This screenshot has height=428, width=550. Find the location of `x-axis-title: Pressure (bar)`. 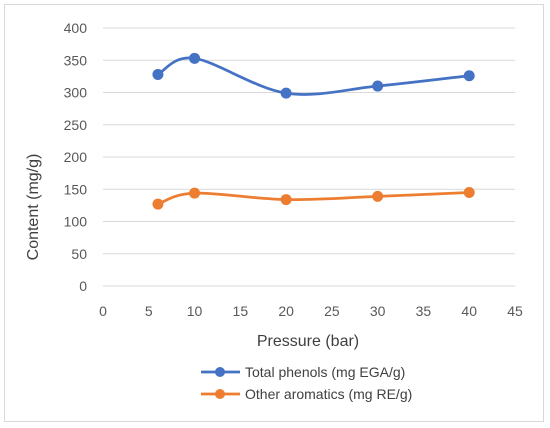

x-axis-title: Pressure (bar) is located at coordinates (308, 341).